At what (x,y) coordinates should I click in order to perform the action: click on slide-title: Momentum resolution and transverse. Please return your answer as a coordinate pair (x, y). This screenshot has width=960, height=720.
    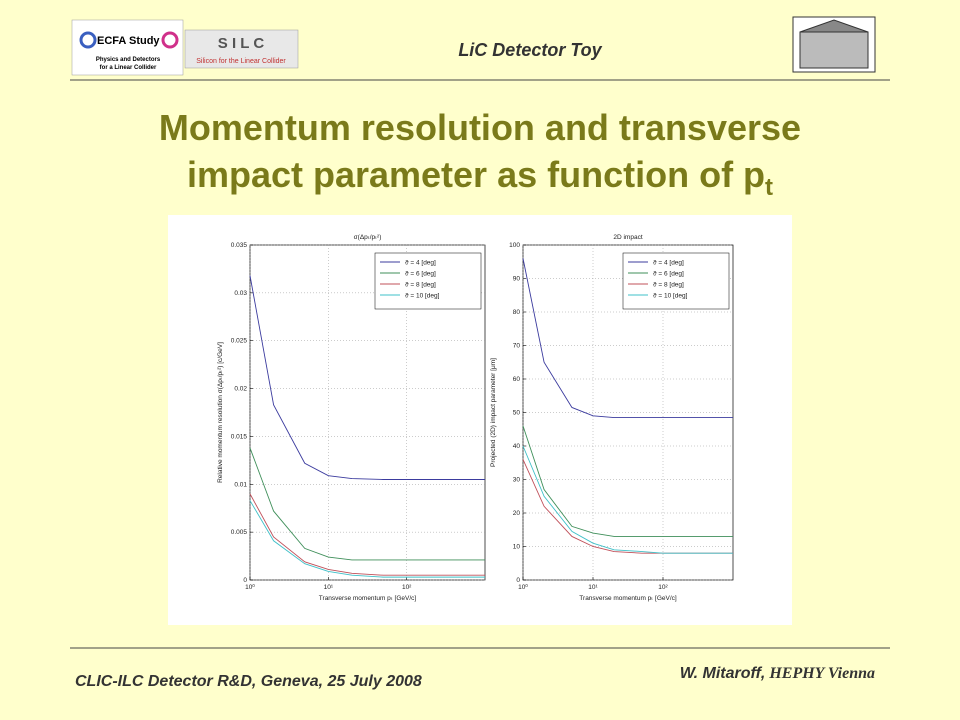
    Looking at the image, I should click on (480, 127).